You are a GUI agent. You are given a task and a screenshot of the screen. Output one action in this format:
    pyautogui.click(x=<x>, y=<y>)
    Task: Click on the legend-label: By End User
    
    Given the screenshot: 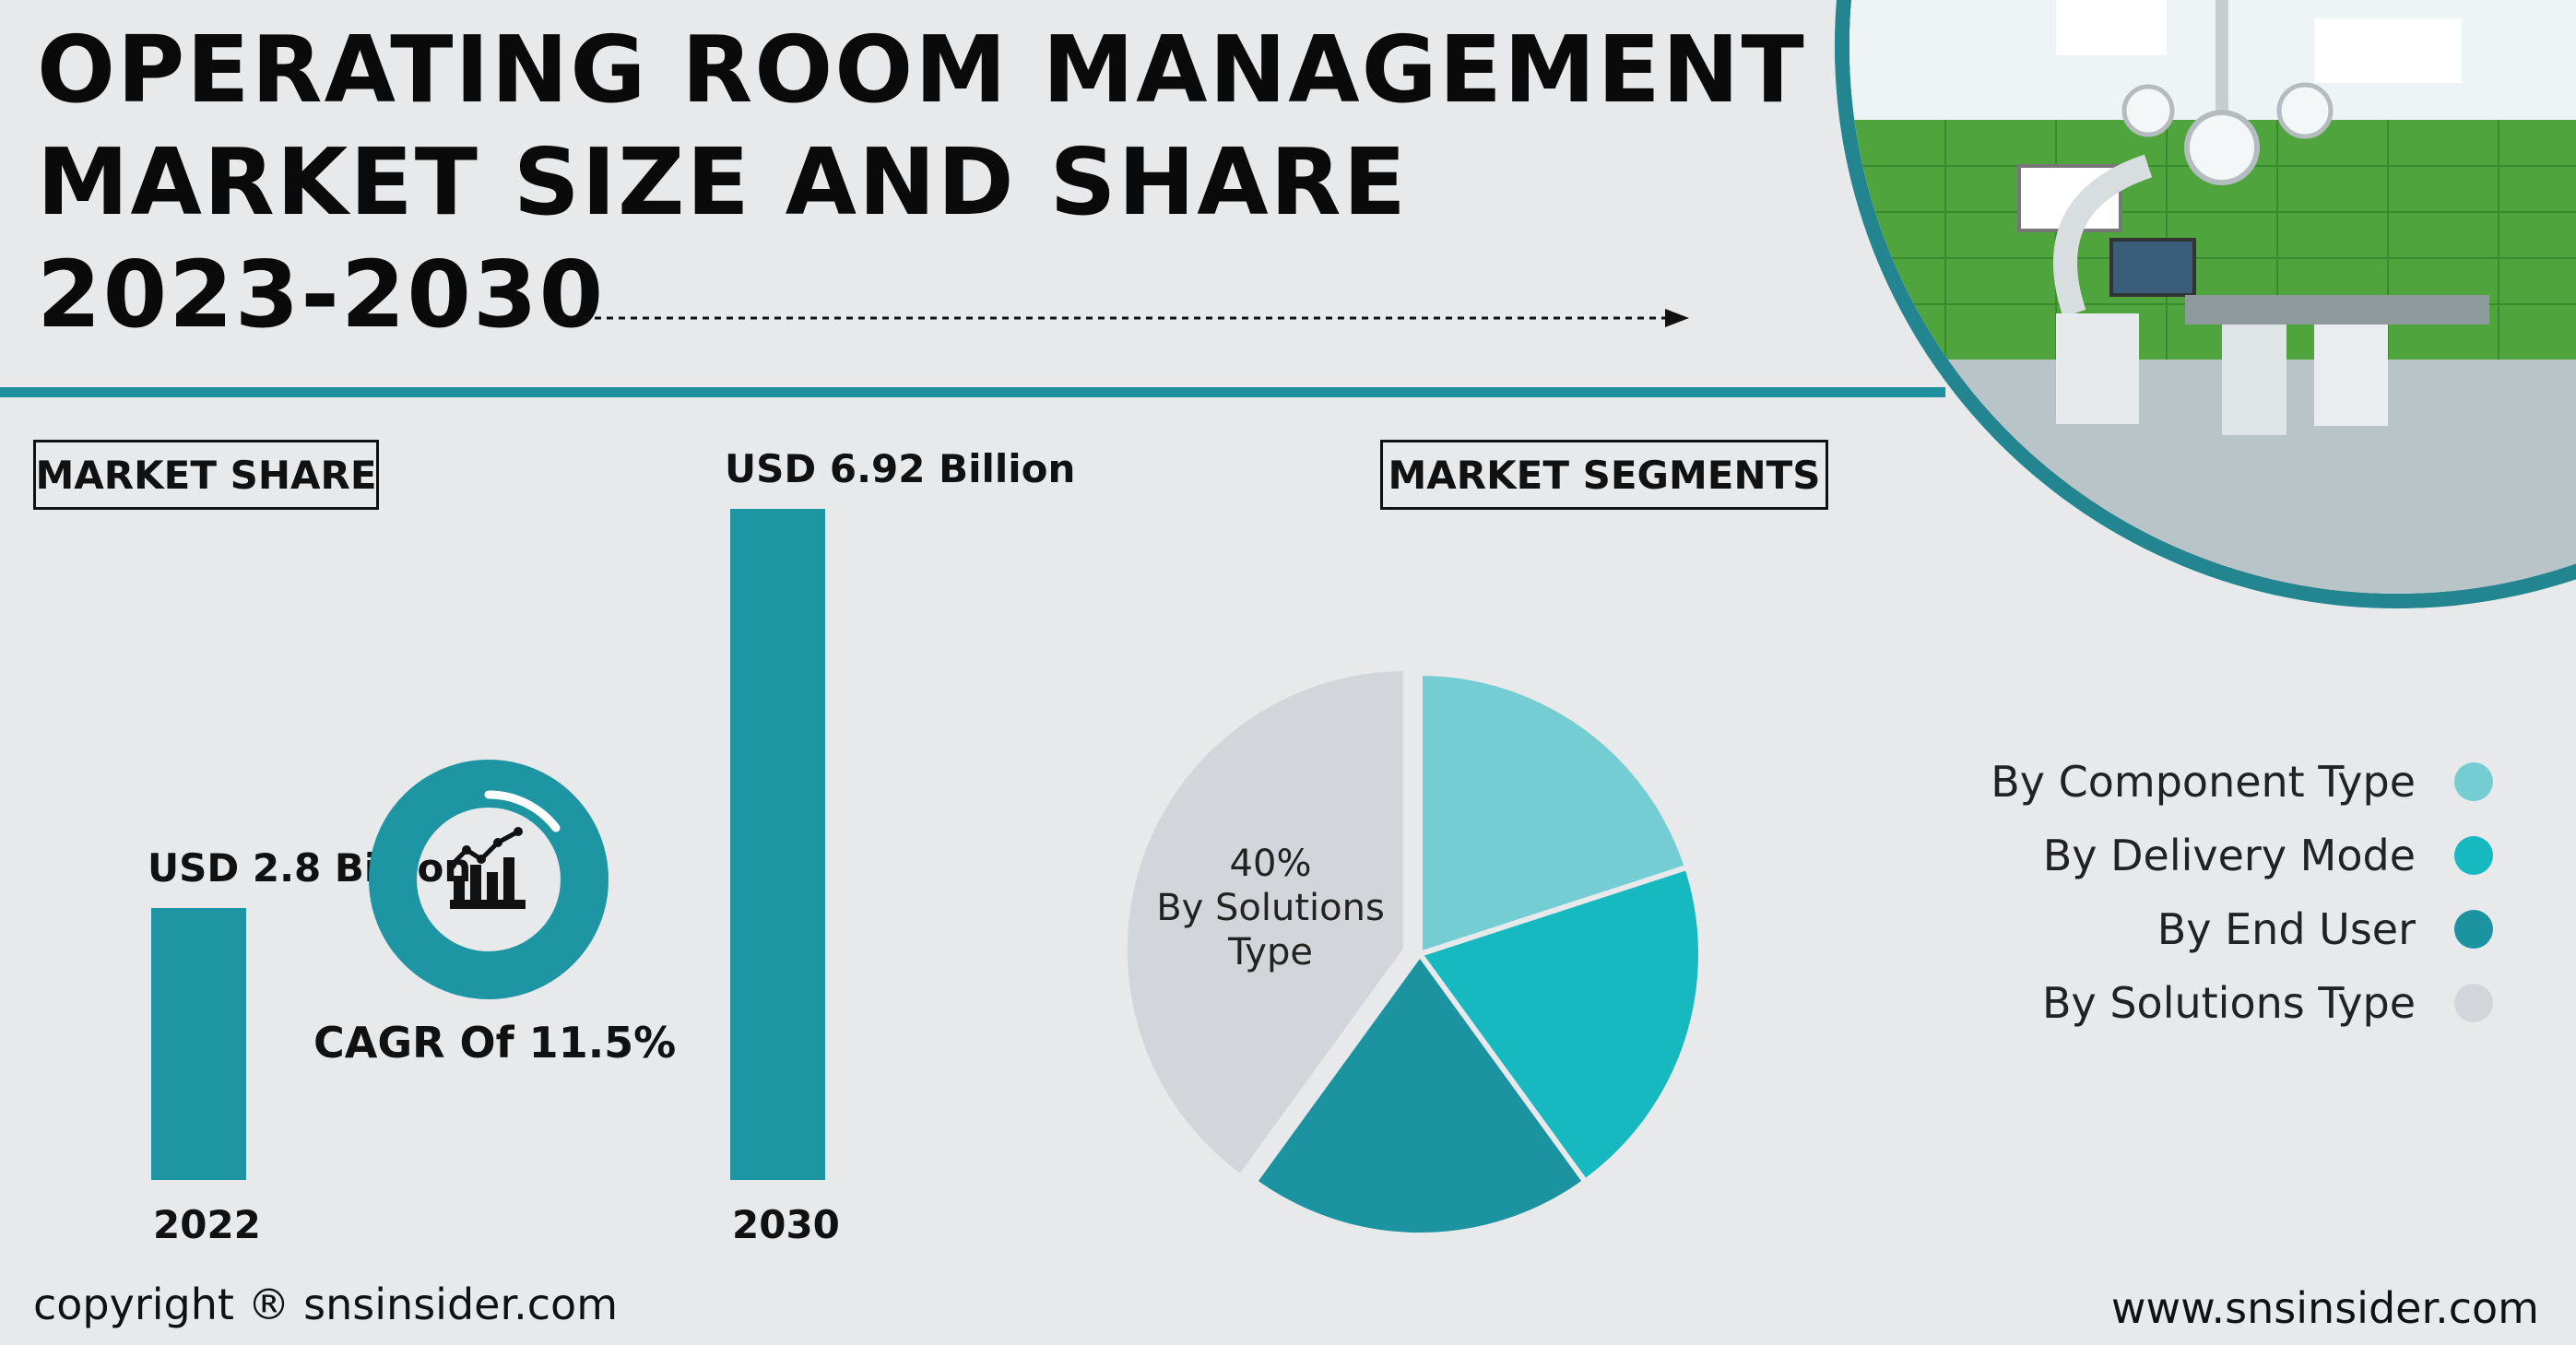 What is the action you would take?
    pyautogui.click(x=2286, y=929)
    